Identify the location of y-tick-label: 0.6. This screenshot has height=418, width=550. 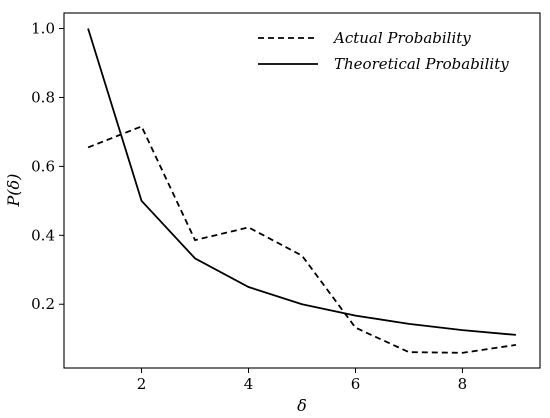
(43, 166).